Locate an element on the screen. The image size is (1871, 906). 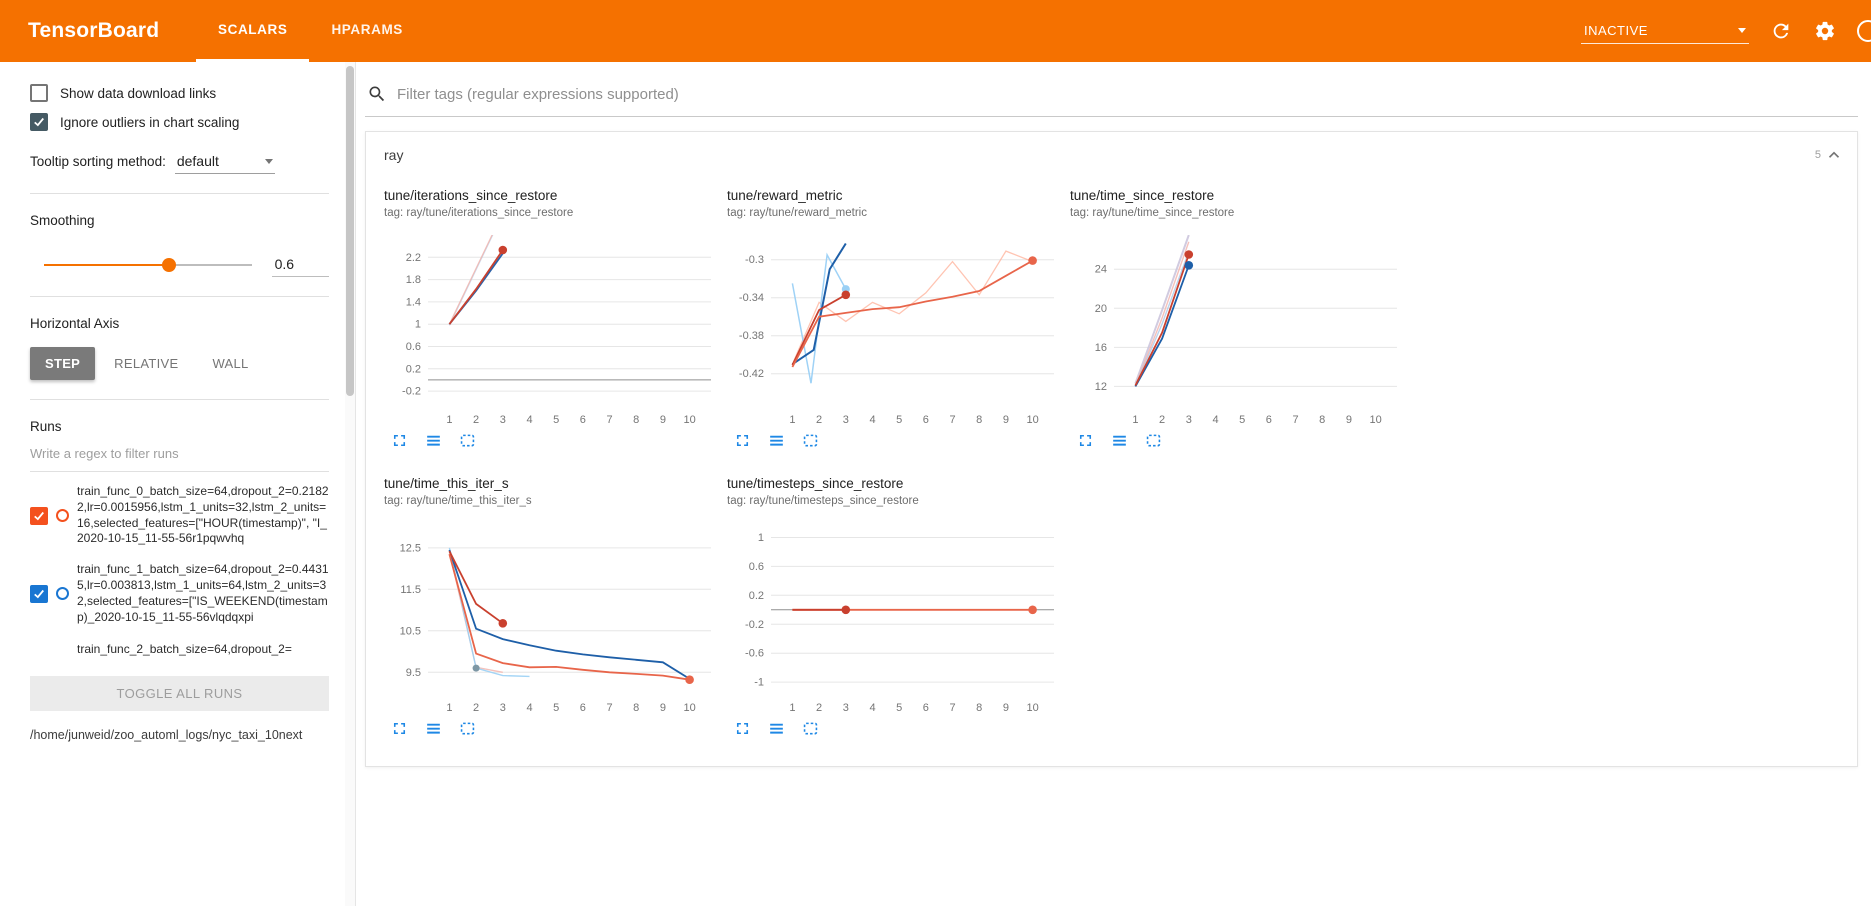
svg-text: 2 is located at coordinates (819, 708).